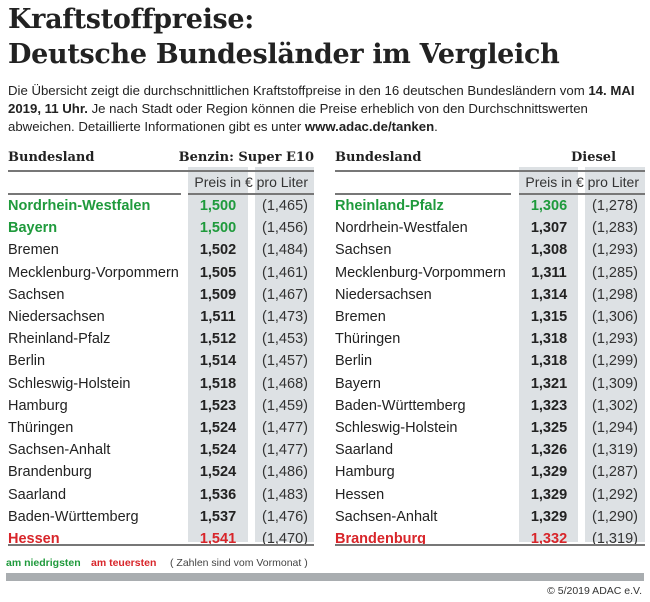  What do you see at coordinates (490, 339) in the screenshot?
I see `table-row: Thüringen 1,318 (1,293)` at bounding box center [490, 339].